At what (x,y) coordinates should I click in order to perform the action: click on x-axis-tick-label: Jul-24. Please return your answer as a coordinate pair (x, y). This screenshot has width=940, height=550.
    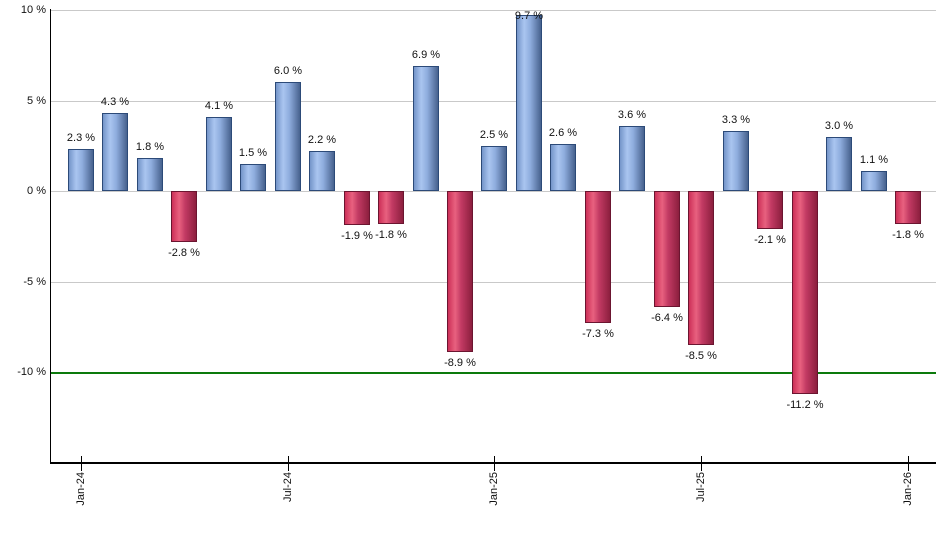
    Looking at the image, I should click on (288, 487).